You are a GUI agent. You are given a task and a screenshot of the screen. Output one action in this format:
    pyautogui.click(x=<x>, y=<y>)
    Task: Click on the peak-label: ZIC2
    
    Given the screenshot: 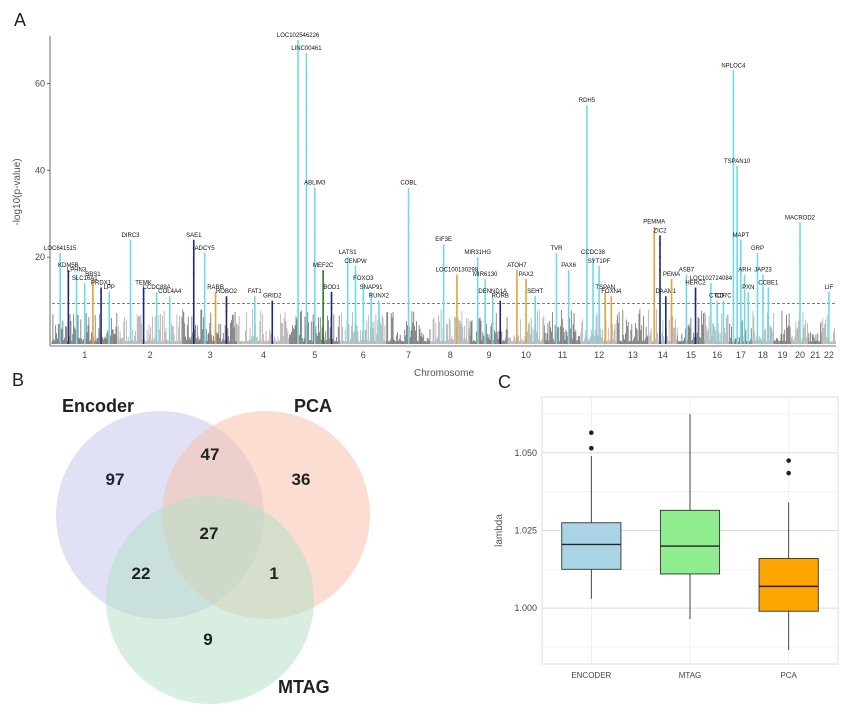 What is the action you would take?
    pyautogui.click(x=661, y=231)
    